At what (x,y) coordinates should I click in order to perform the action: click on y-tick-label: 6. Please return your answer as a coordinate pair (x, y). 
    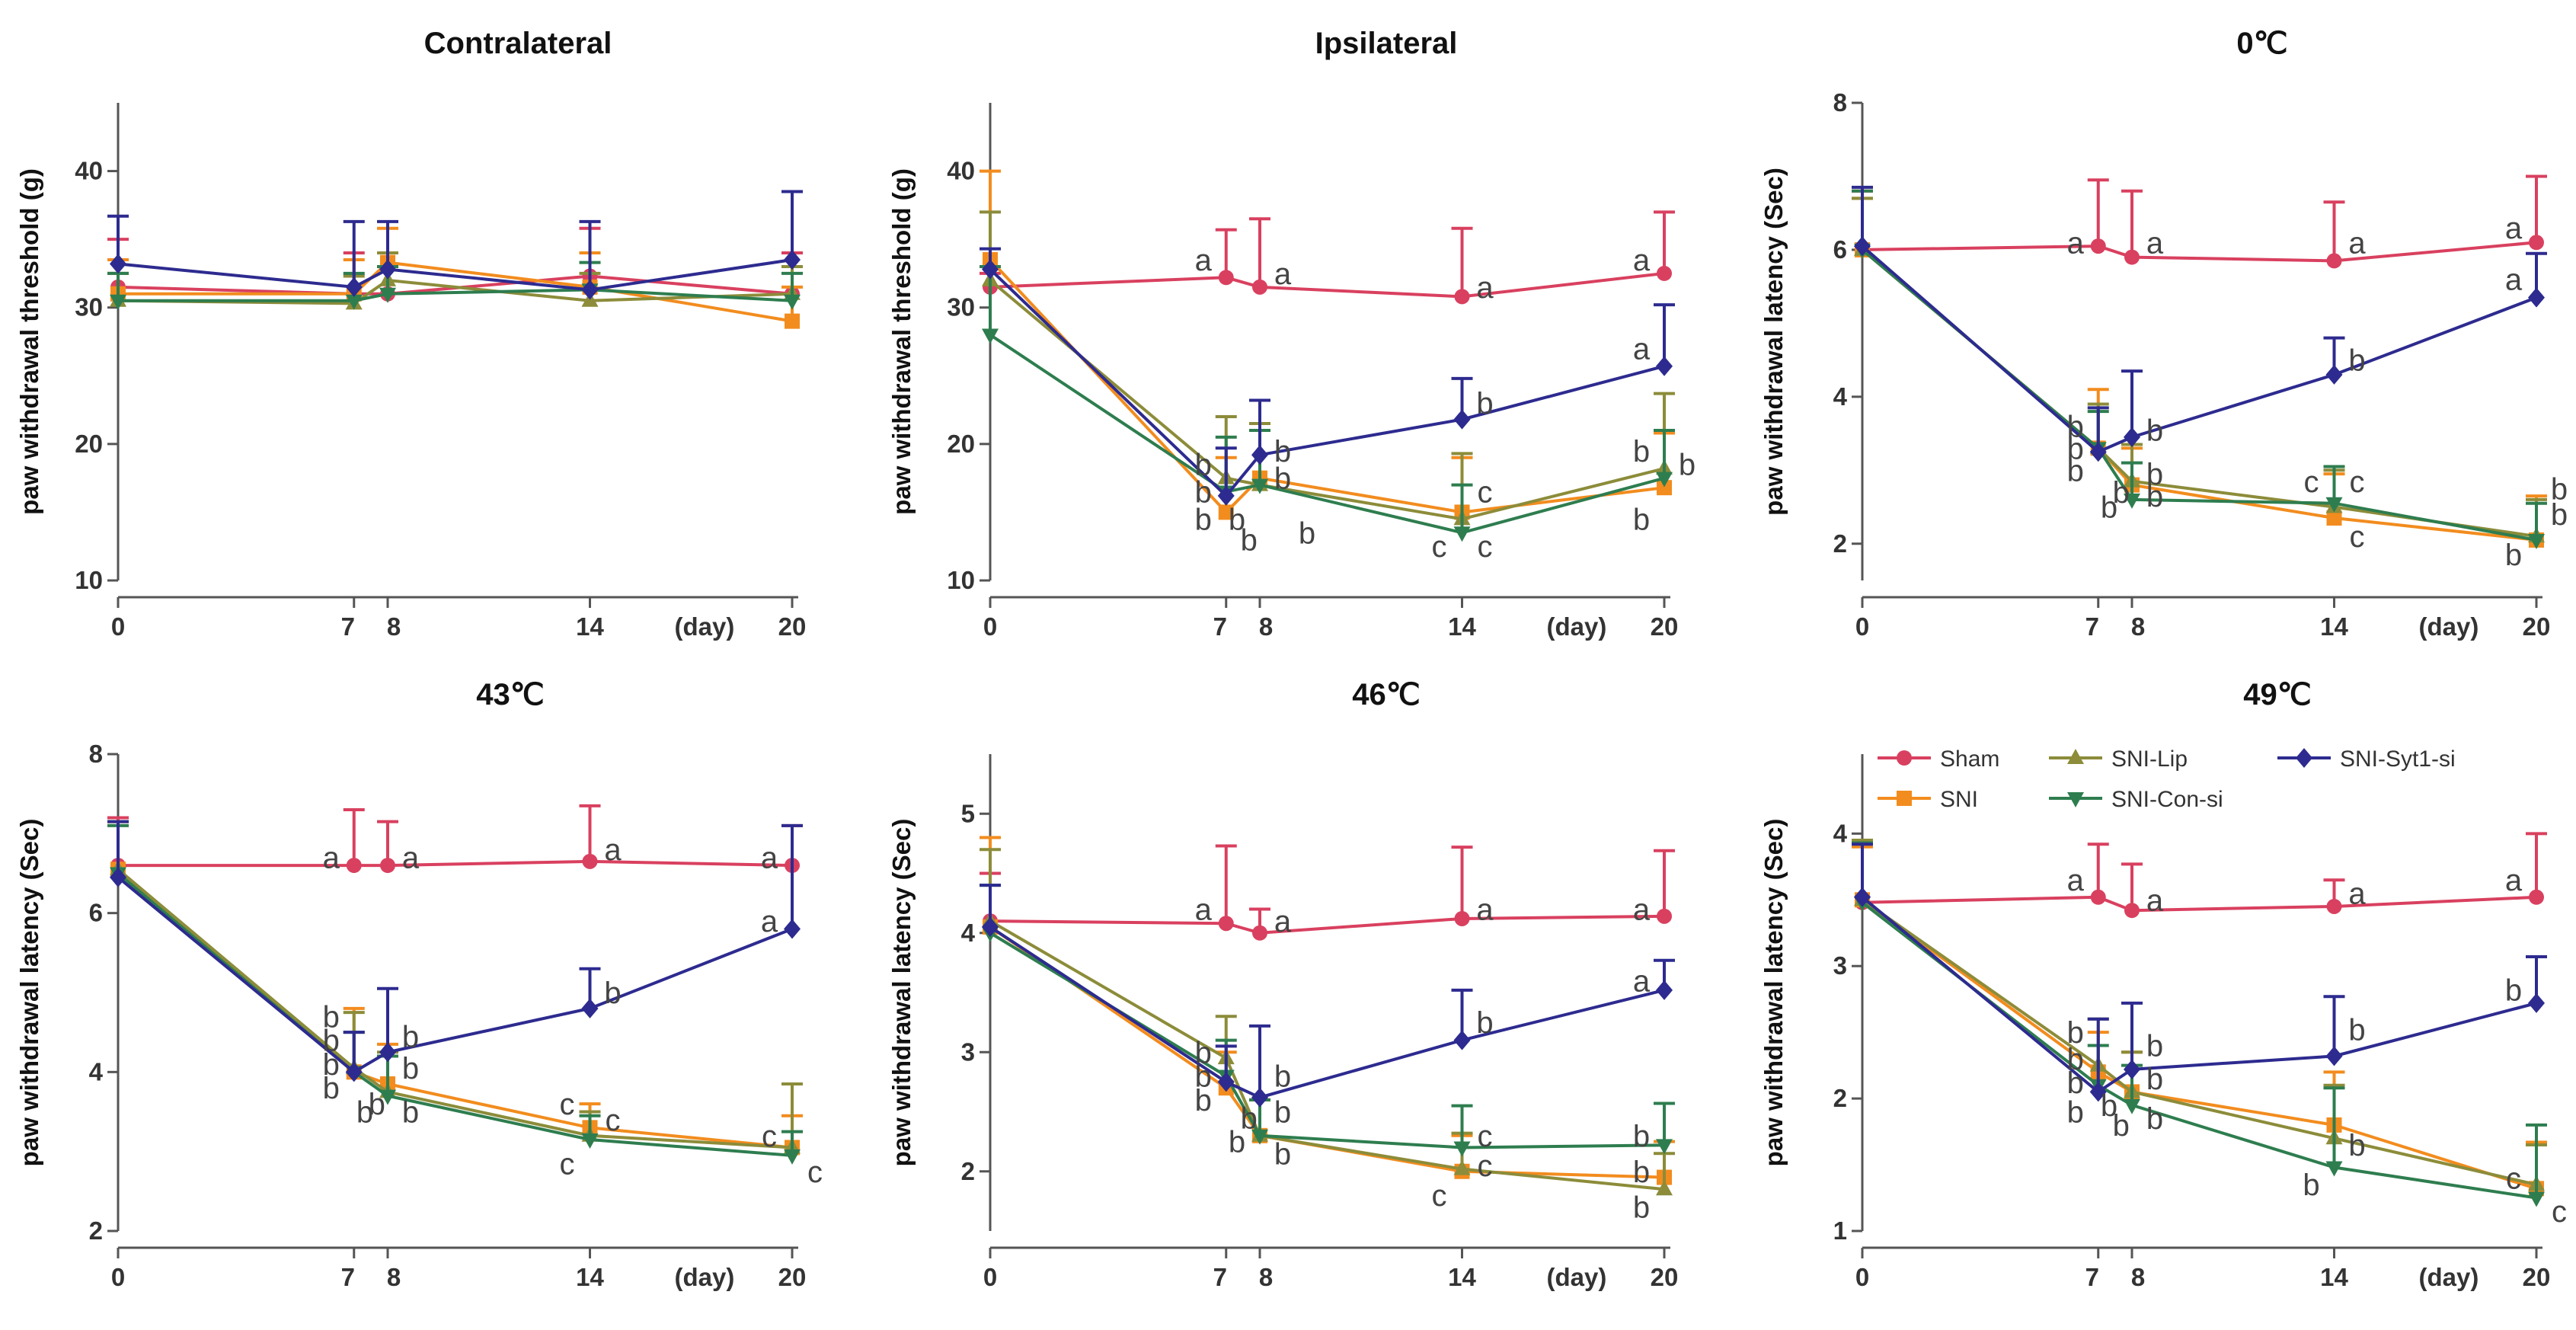
    Looking at the image, I should click on (96, 913).